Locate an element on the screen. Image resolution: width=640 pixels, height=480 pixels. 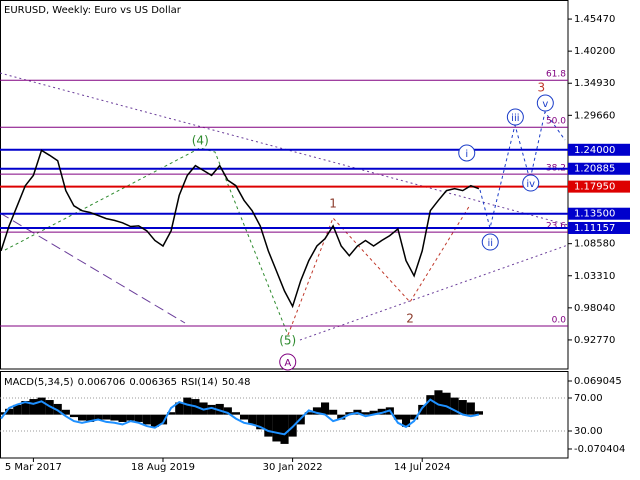
y-tick-label: 1.40200 is located at coordinates (594, 51).